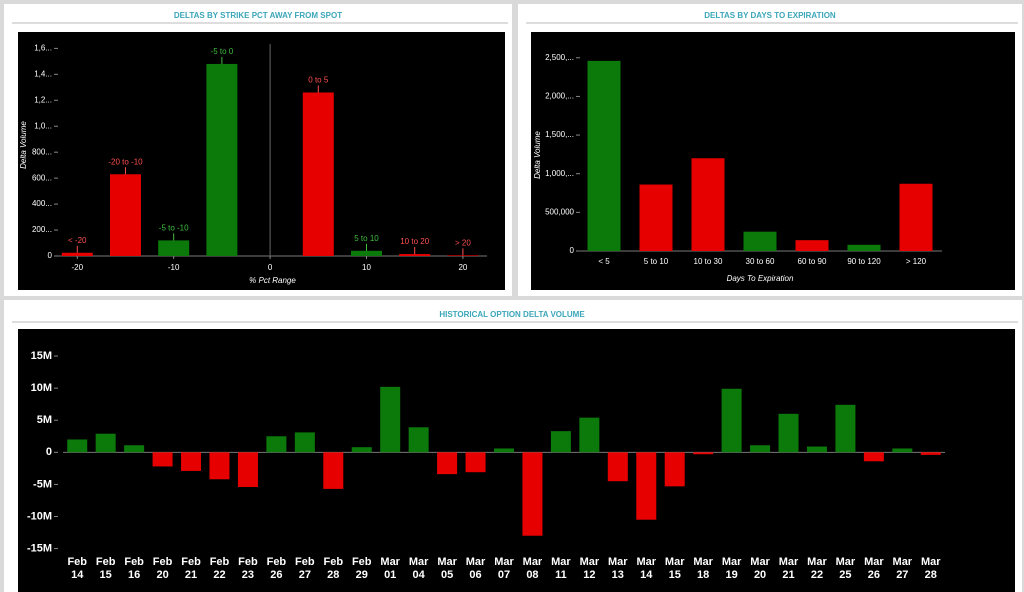 The height and width of the screenshot is (592, 1024). What do you see at coordinates (812, 261) in the screenshot?
I see `x-tick-label: 60 to 90` at bounding box center [812, 261].